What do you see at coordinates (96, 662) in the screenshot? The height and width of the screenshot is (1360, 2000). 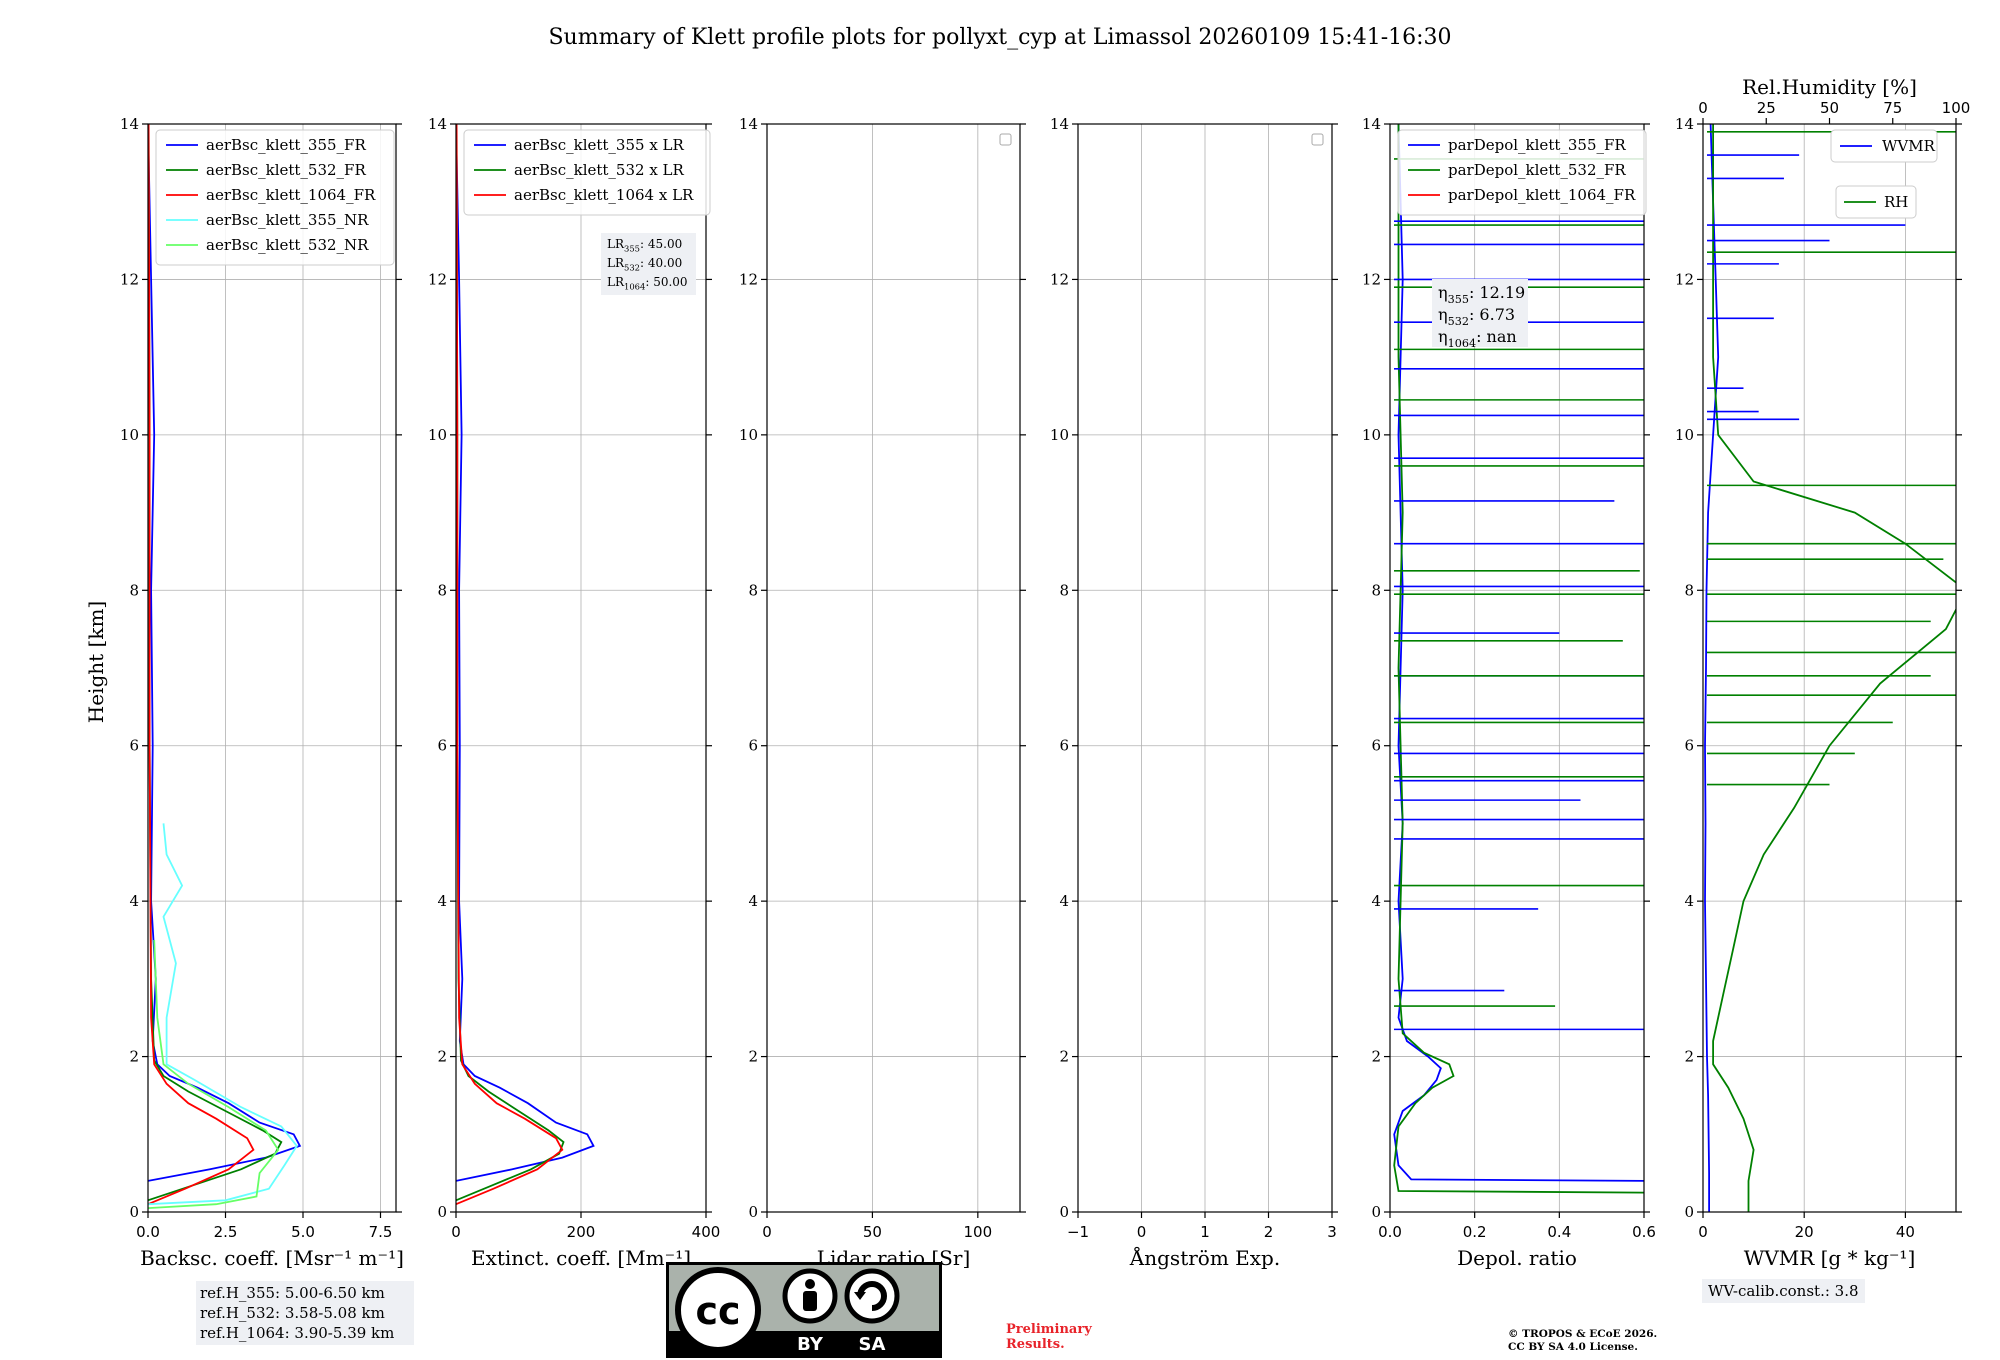 I see `y-axis-label: Height [km]` at bounding box center [96, 662].